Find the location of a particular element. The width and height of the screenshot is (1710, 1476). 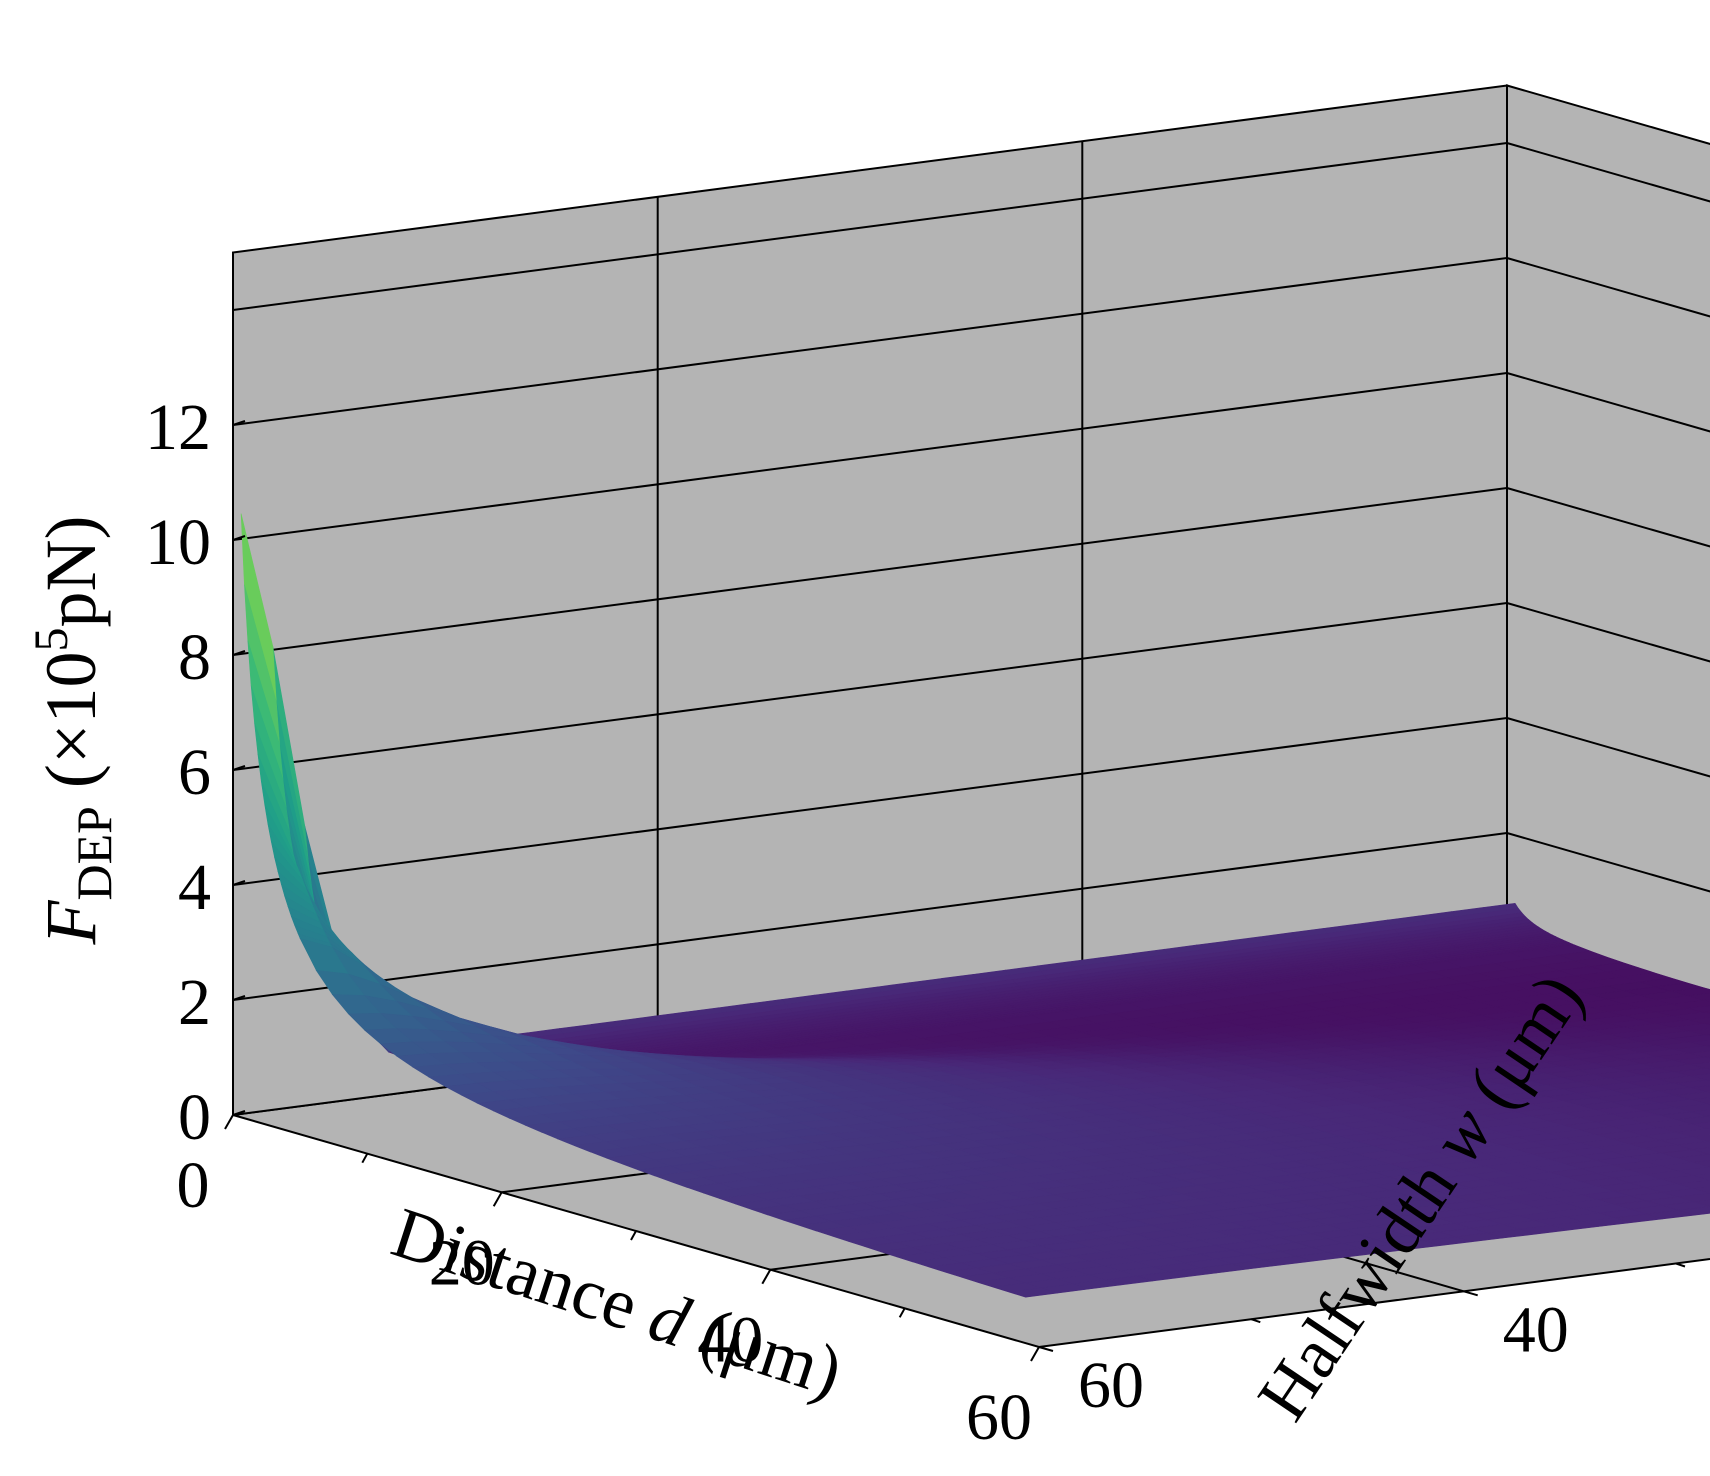

z-tick-label: 8 is located at coordinates (194, 657).